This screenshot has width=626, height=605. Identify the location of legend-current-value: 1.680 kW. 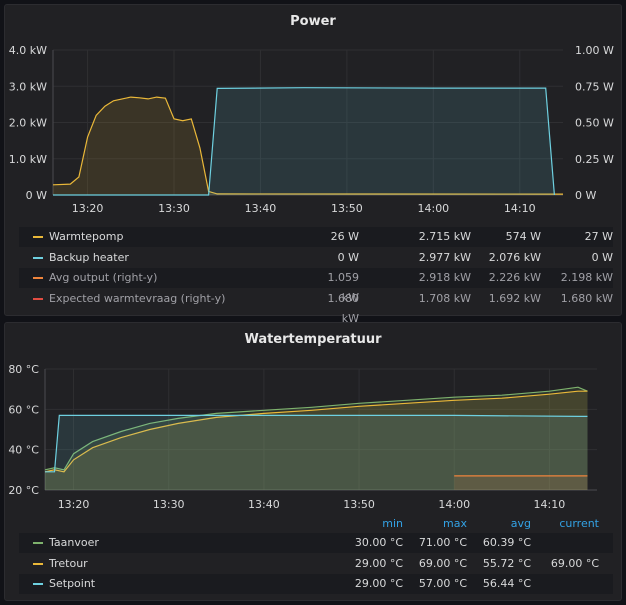
(586, 298).